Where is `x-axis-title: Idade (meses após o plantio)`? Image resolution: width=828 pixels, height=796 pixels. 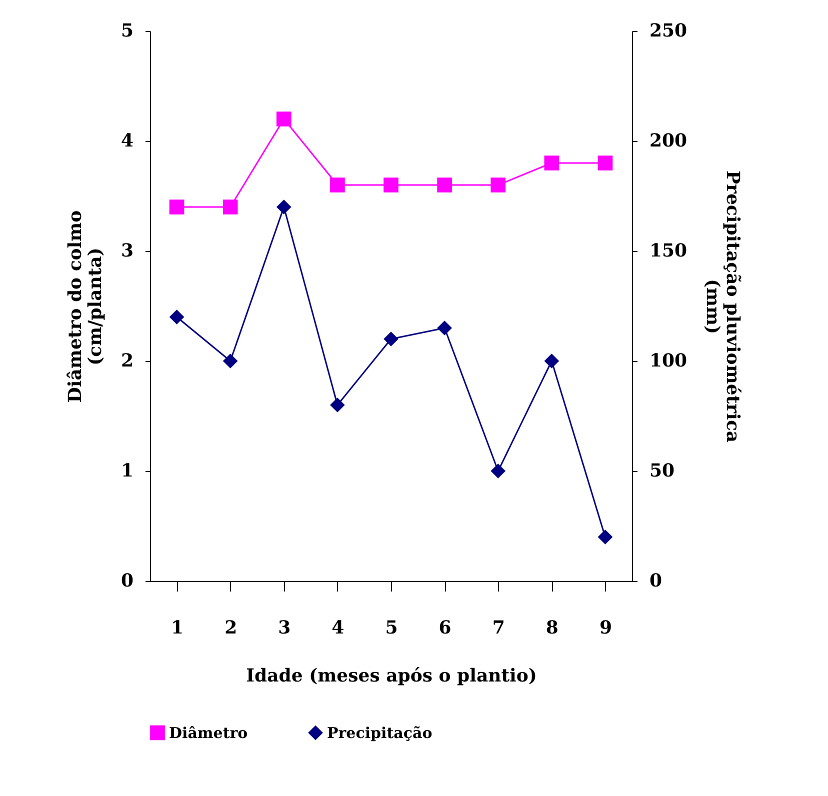
x-axis-title: Idade (meses após o plantio) is located at coordinates (391, 676).